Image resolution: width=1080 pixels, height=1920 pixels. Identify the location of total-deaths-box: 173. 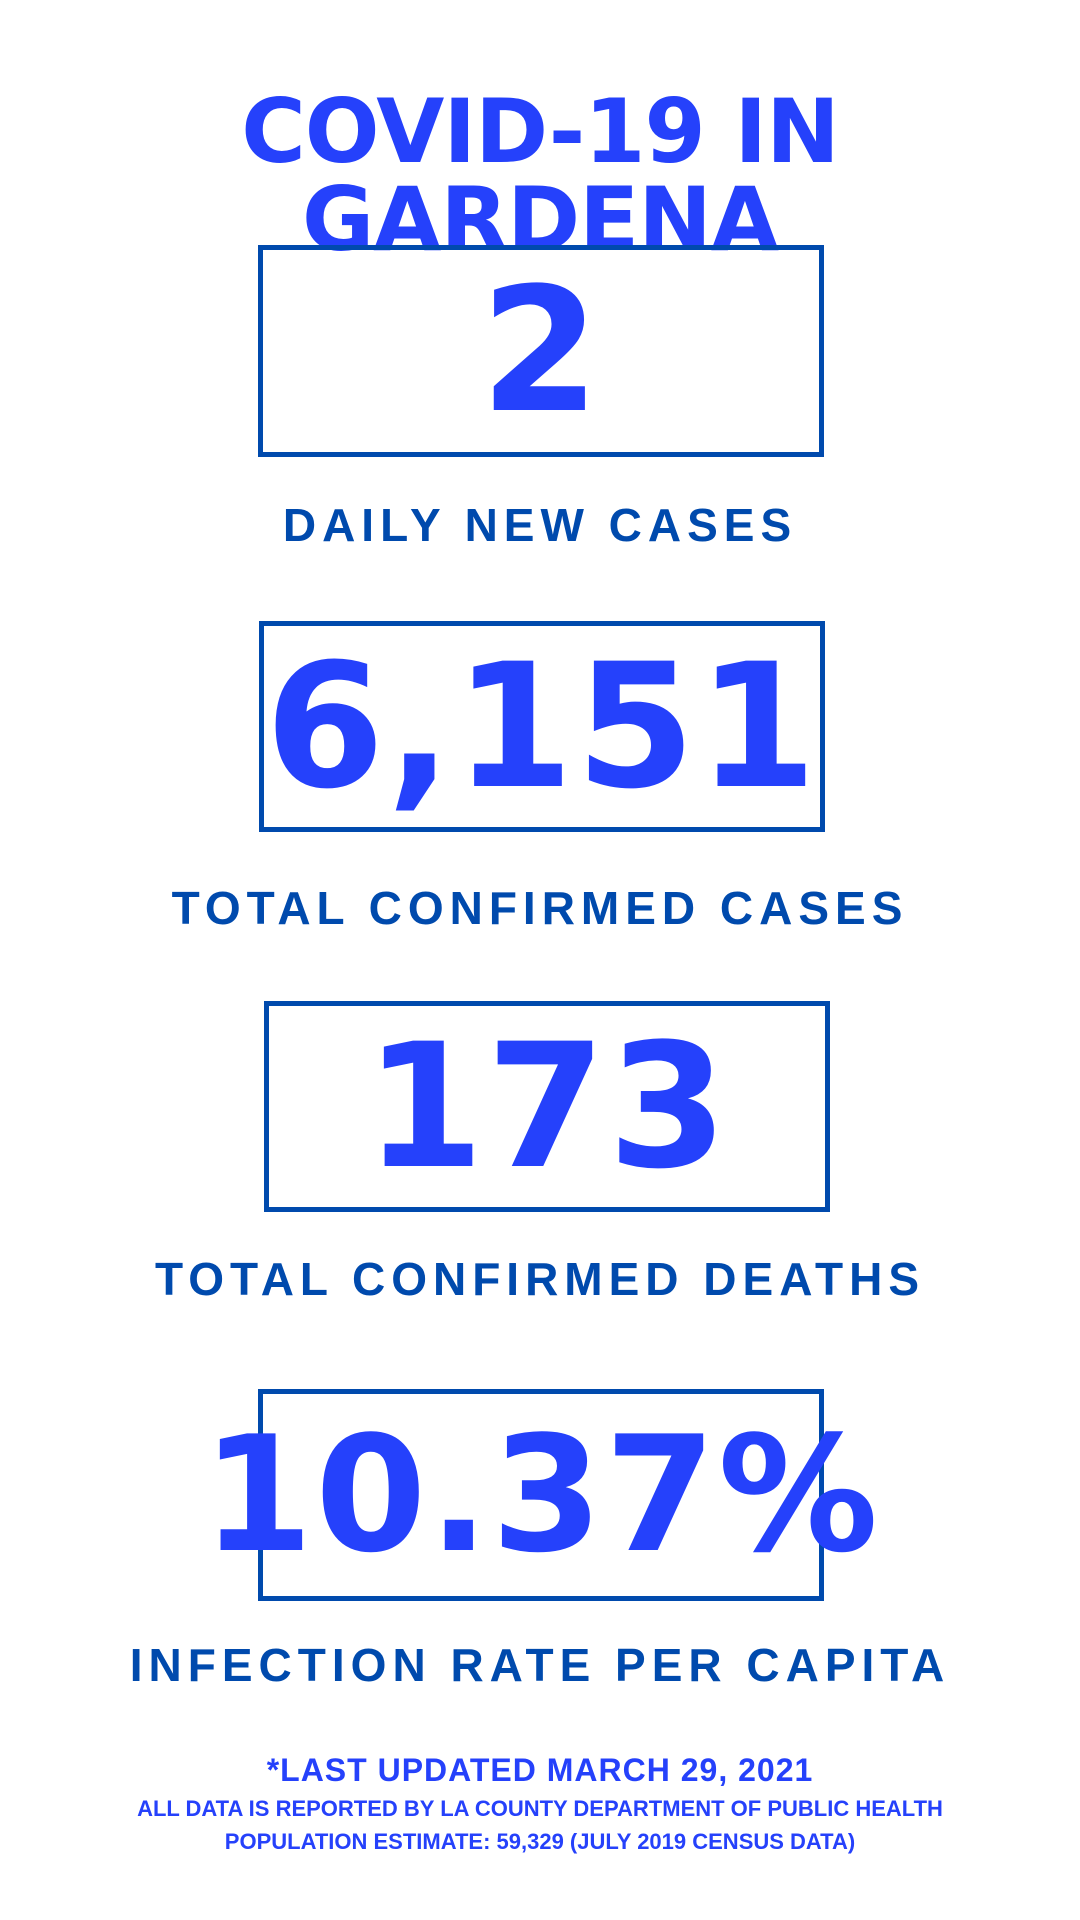
(547, 1106).